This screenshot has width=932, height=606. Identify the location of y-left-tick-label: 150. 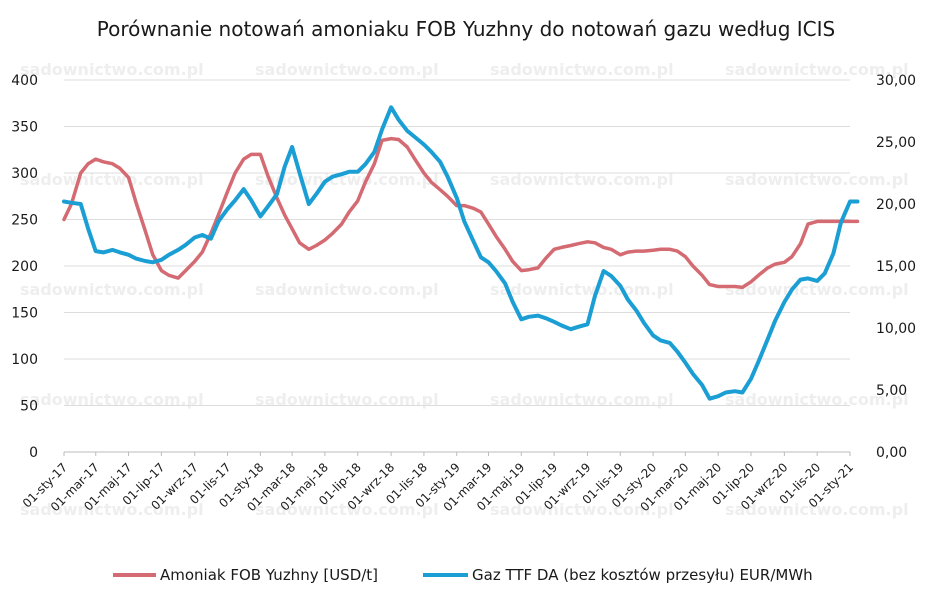
(24, 314).